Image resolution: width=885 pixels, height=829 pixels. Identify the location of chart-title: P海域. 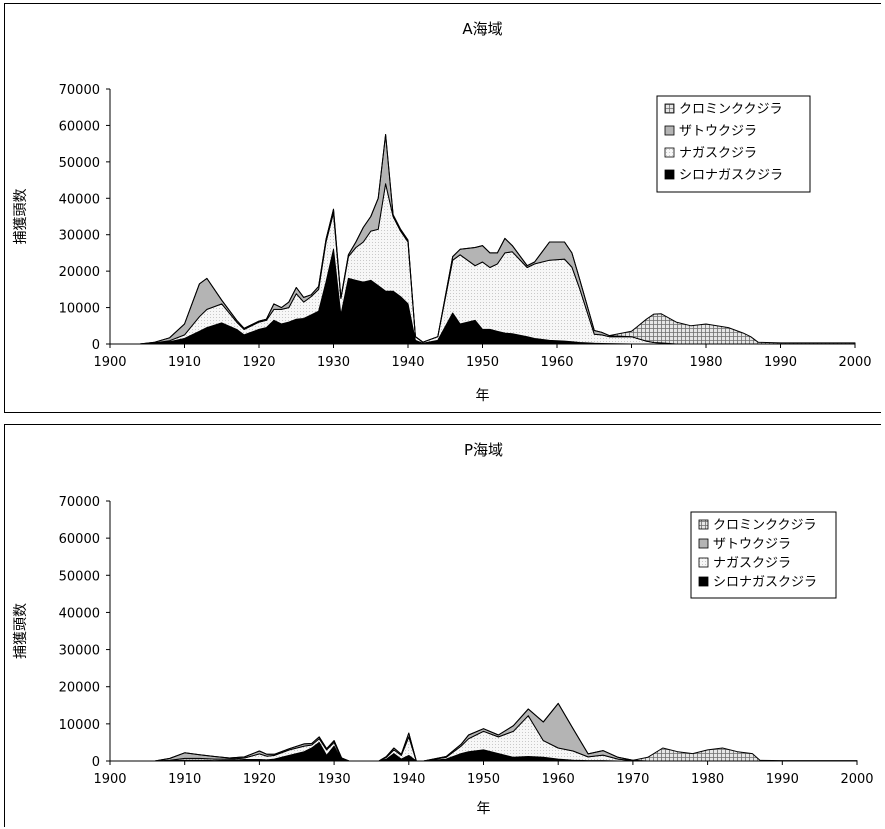
(483, 450).